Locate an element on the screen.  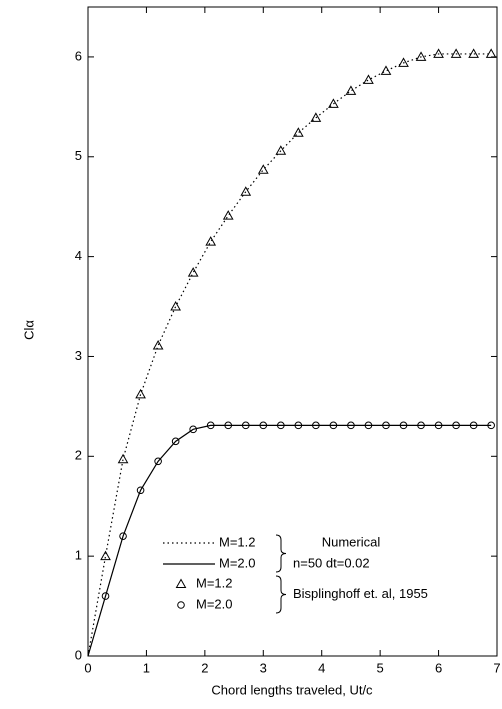
y-tick-label: 1 is located at coordinates (78, 555).